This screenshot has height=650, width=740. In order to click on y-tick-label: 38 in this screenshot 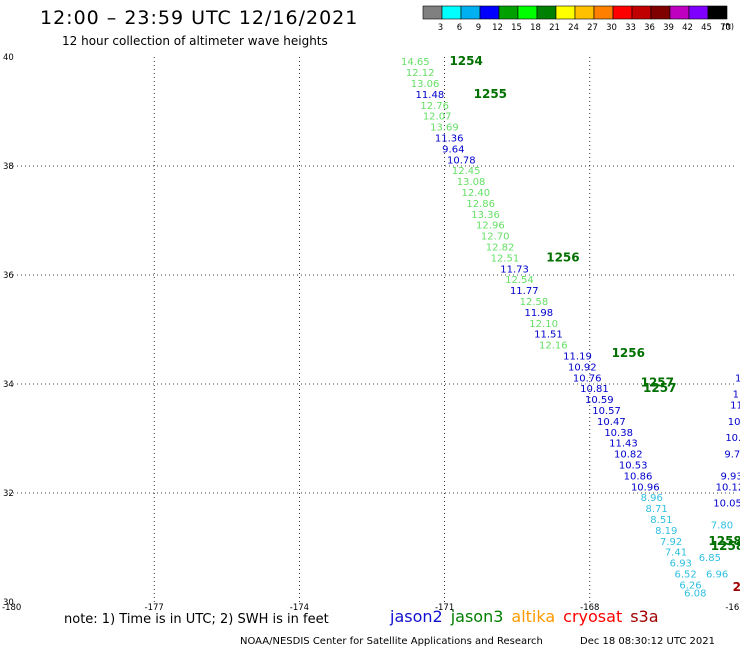, I will do `click(8, 167)`.